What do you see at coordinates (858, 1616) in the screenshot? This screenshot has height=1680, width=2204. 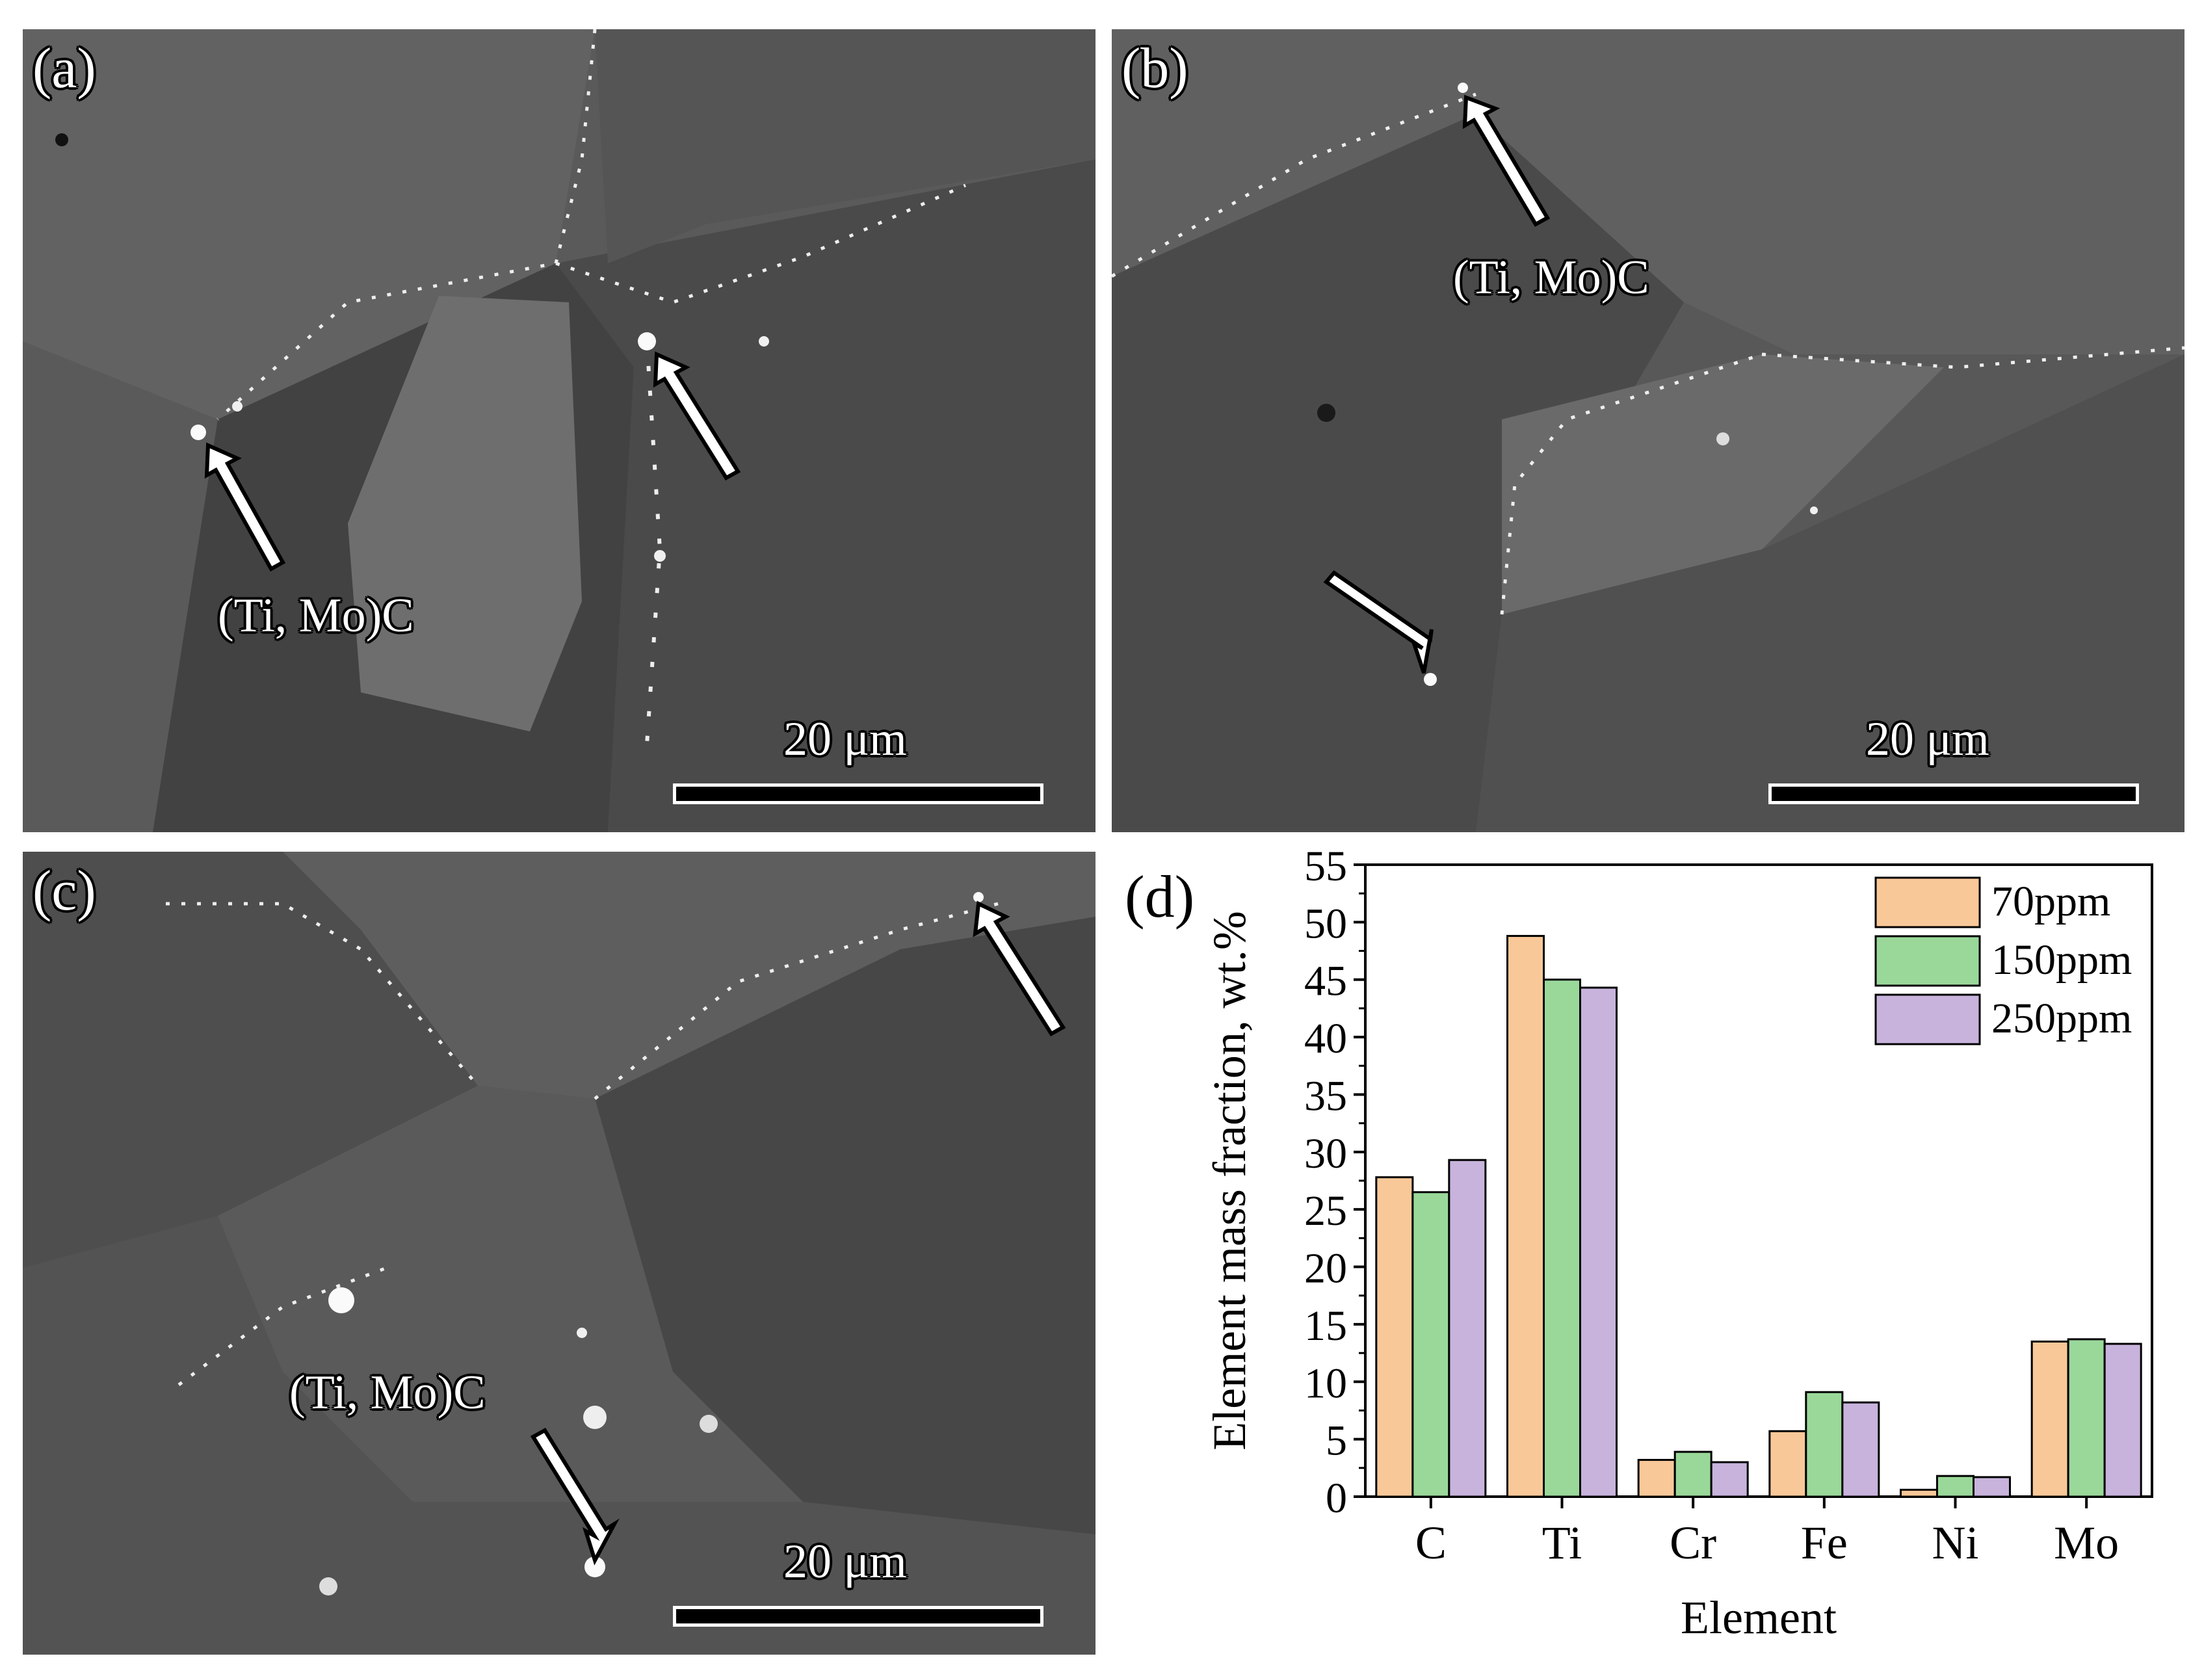 I see `scale-bar-c` at bounding box center [858, 1616].